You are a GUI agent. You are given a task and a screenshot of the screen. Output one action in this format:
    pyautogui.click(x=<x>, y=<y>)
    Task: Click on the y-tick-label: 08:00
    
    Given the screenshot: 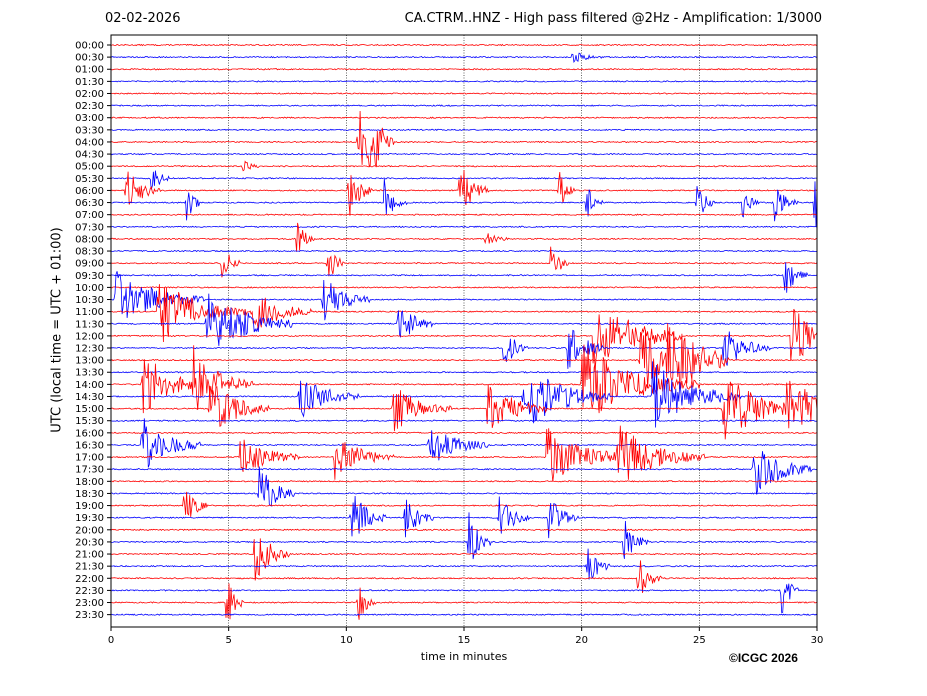 What is the action you would take?
    pyautogui.click(x=89, y=239)
    